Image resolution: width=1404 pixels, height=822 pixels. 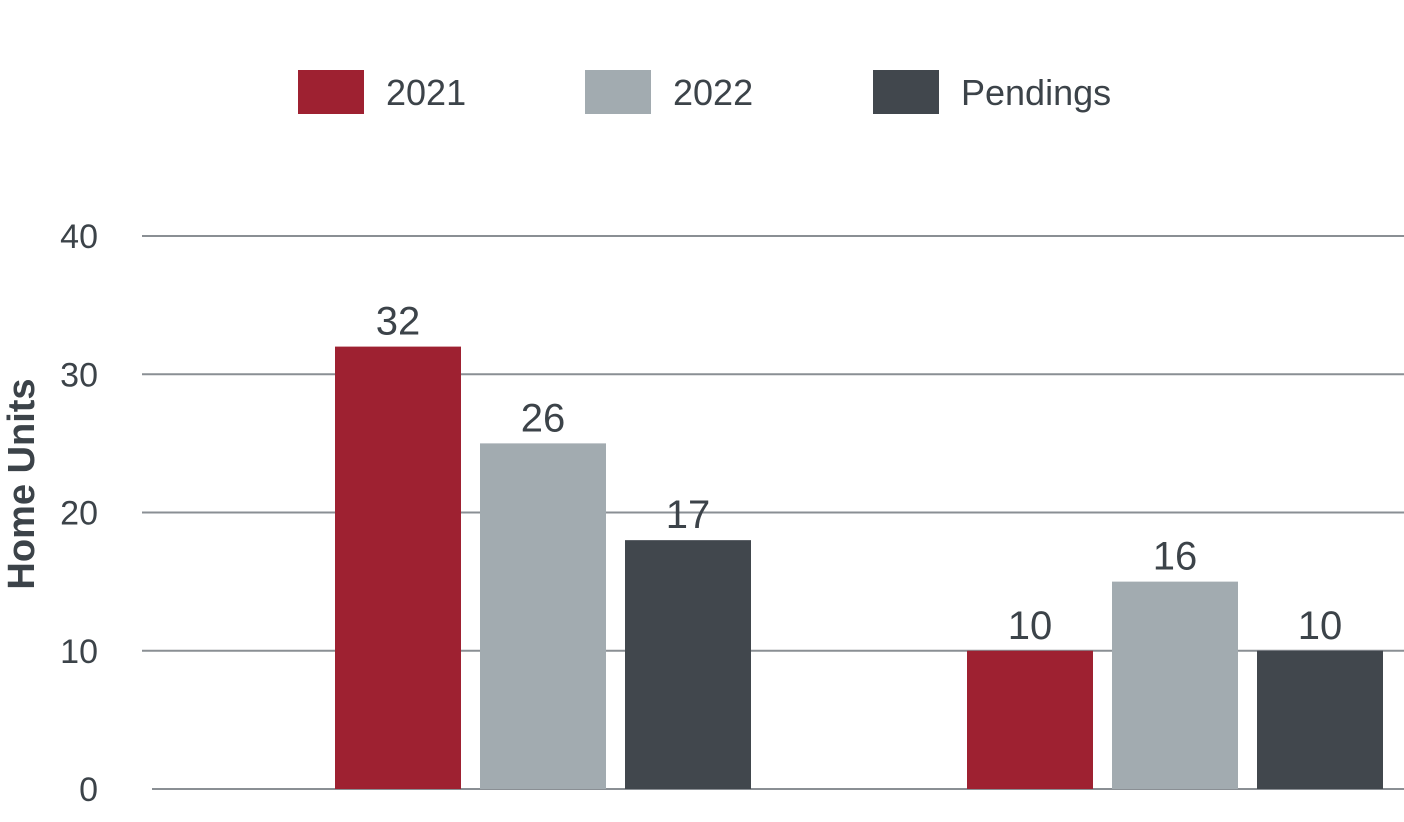 I want to click on y-tick-label: 20, so click(x=79, y=514).